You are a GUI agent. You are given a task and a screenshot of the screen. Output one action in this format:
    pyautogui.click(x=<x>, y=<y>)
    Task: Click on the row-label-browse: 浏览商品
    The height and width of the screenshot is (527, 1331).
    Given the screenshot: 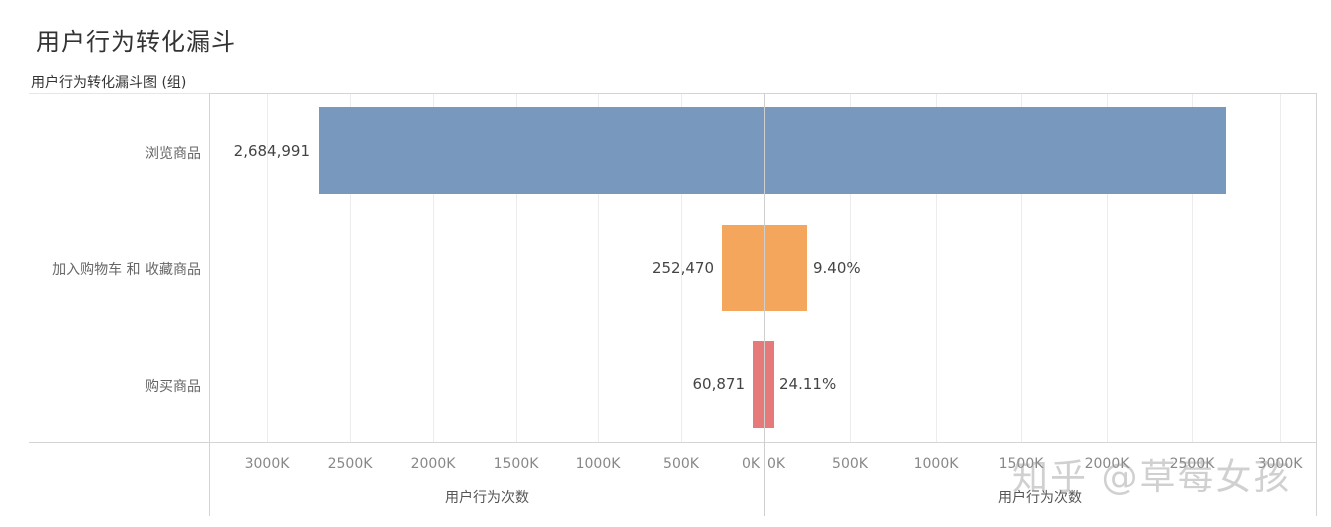 What is the action you would take?
    pyautogui.click(x=173, y=154)
    